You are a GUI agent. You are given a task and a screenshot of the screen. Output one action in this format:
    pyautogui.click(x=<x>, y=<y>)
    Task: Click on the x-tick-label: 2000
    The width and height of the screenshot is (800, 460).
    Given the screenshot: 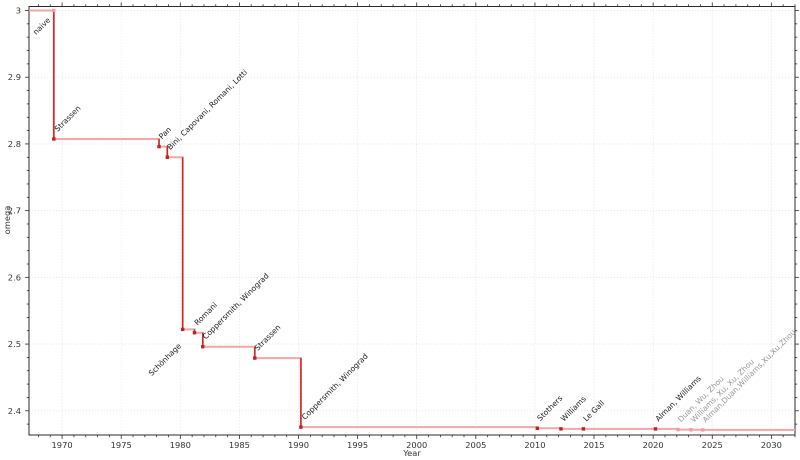 What is the action you would take?
    pyautogui.click(x=416, y=445)
    